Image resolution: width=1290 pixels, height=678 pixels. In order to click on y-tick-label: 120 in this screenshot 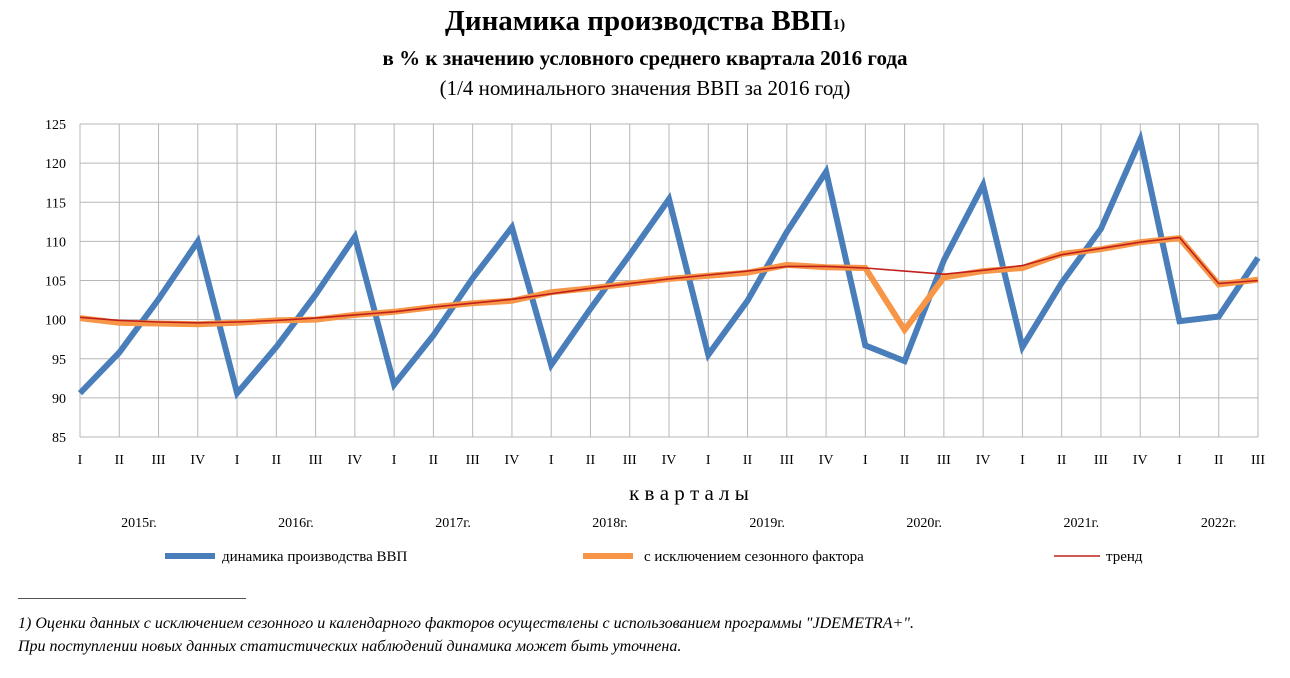, I will do `click(55, 164)`.